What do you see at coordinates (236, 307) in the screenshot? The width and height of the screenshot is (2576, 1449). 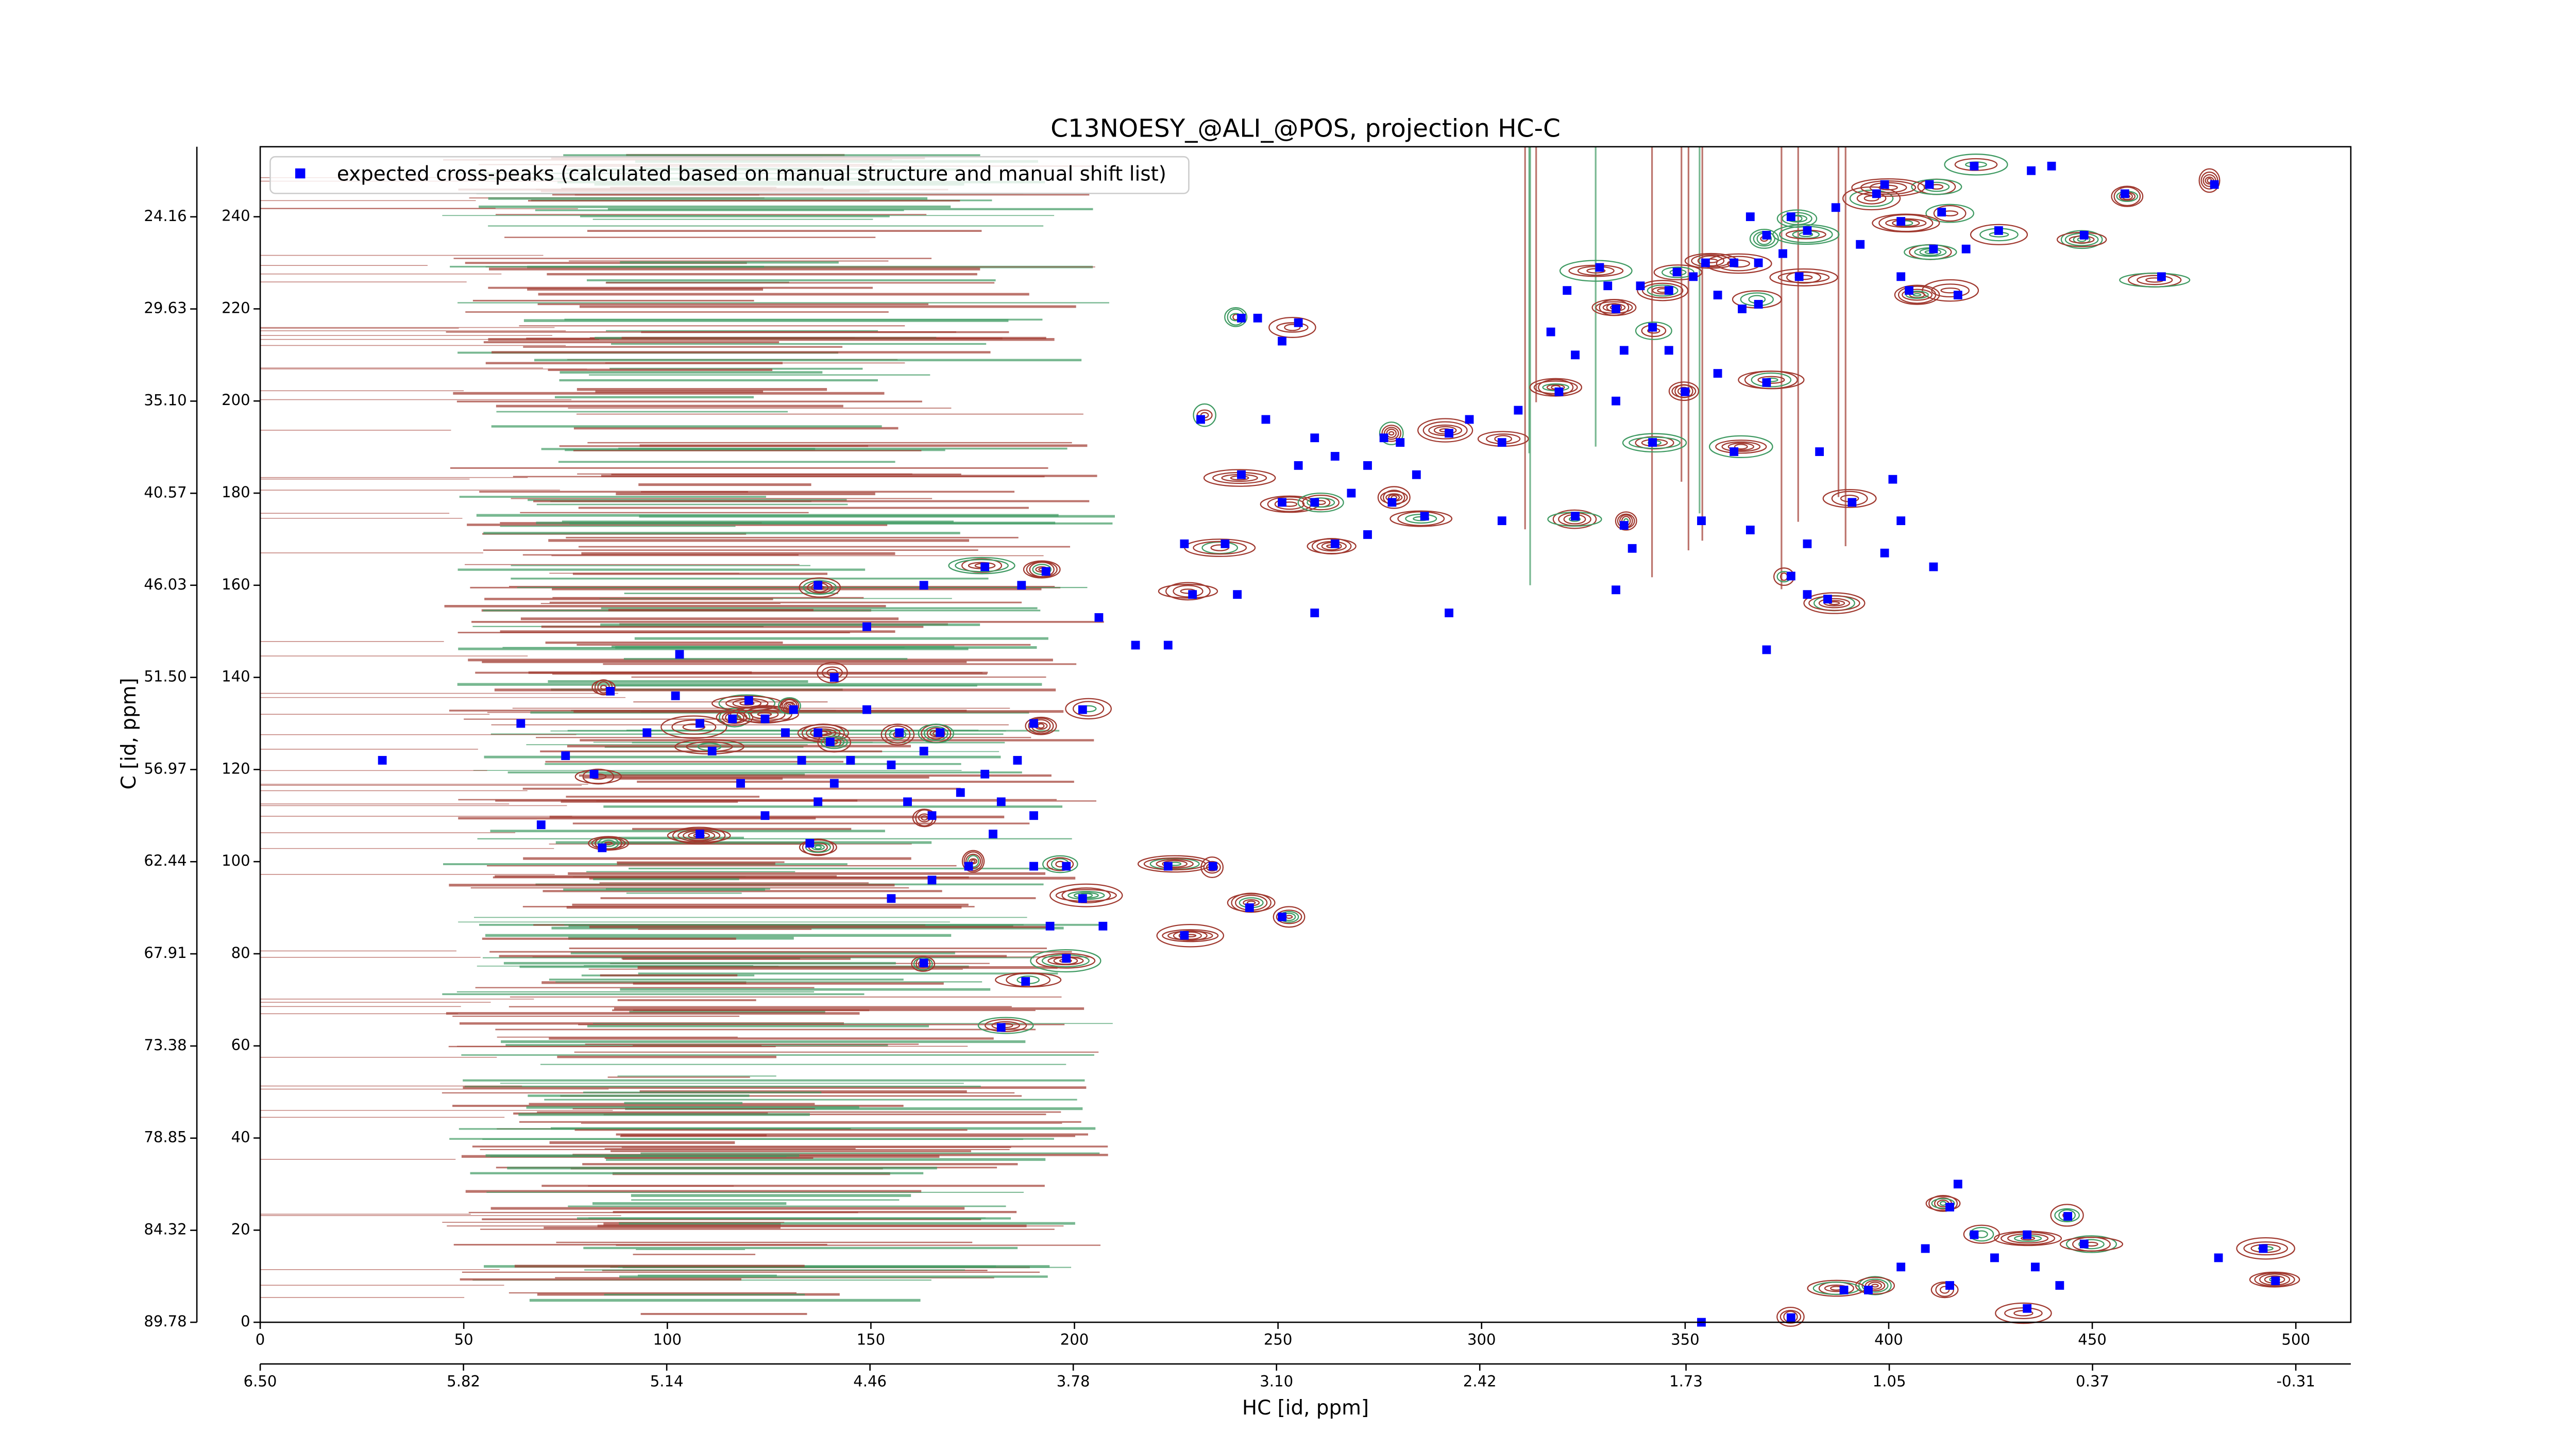 I see `y-tick-label: 220` at bounding box center [236, 307].